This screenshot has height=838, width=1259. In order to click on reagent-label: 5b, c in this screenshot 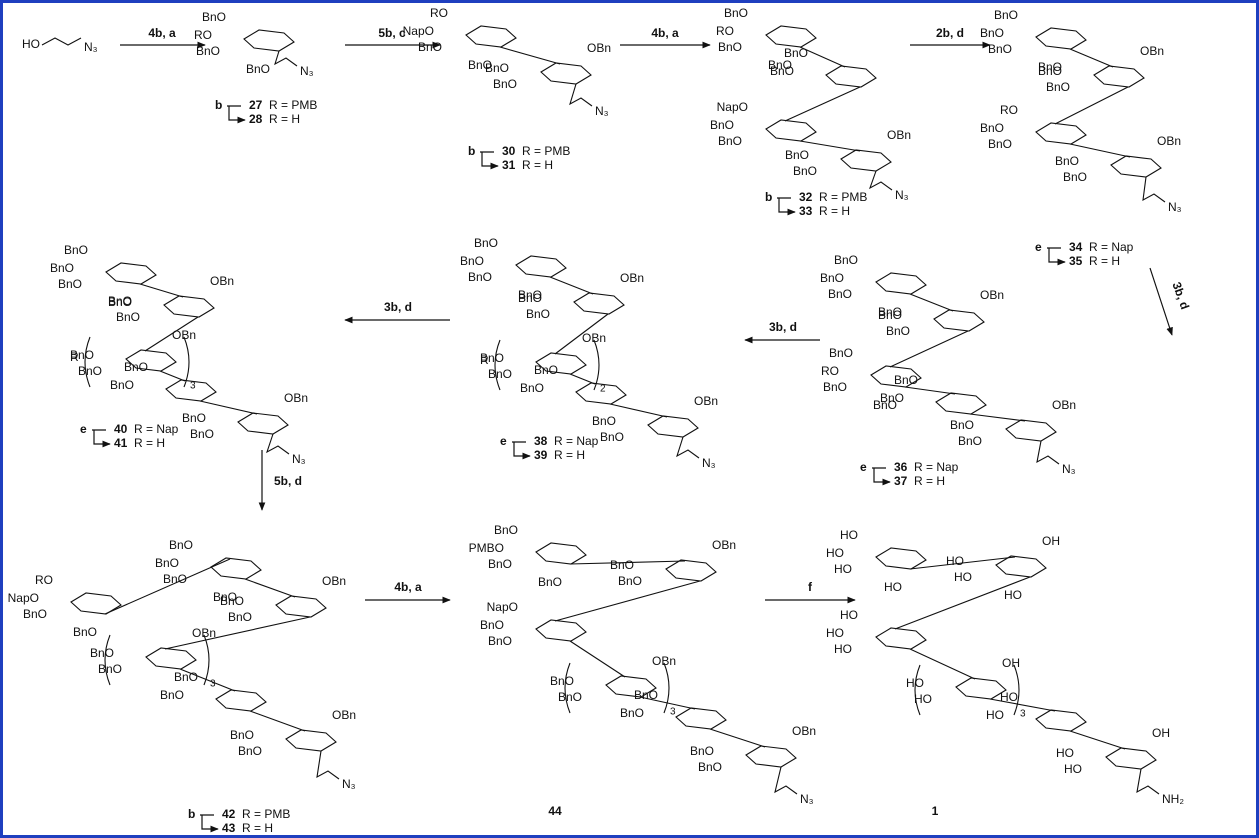, I will do `click(392, 33)`.